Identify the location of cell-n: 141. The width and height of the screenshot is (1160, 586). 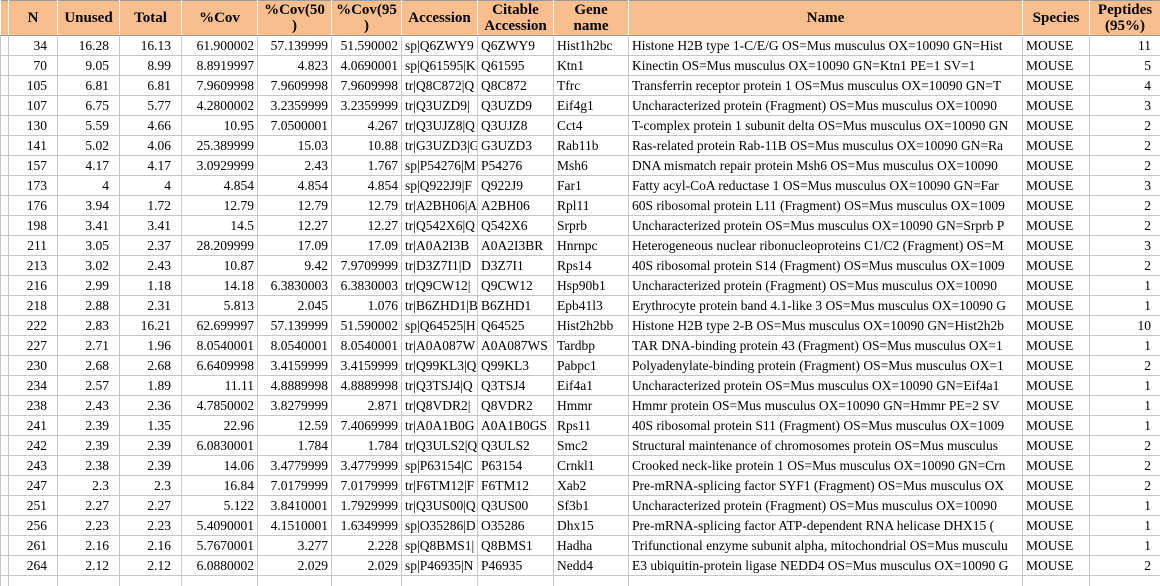
(33, 146).